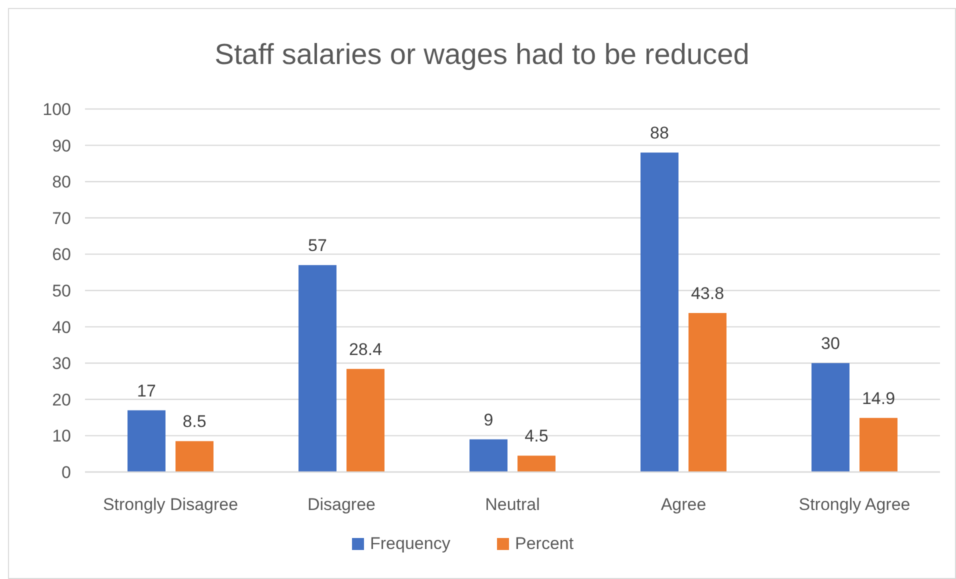 Image resolution: width=956 pixels, height=579 pixels. I want to click on y-tick-label: 70, so click(61, 218).